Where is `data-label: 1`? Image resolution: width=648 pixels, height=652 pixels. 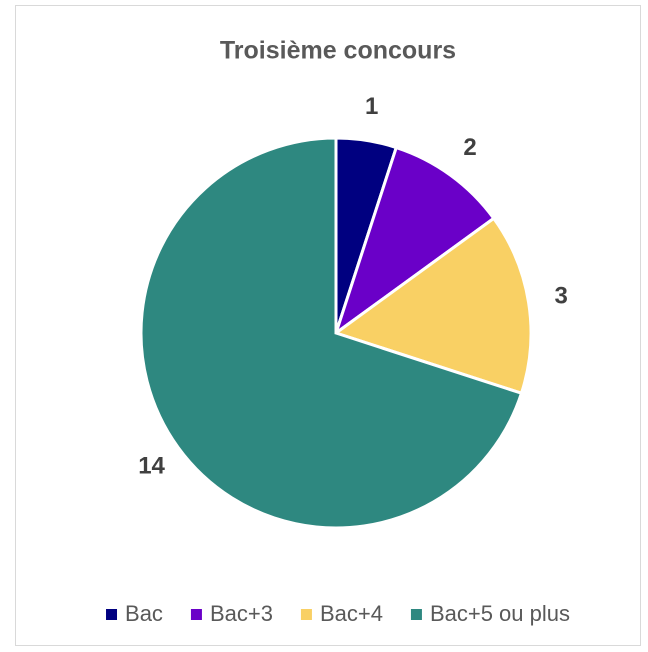
data-label: 1 is located at coordinates (371, 106).